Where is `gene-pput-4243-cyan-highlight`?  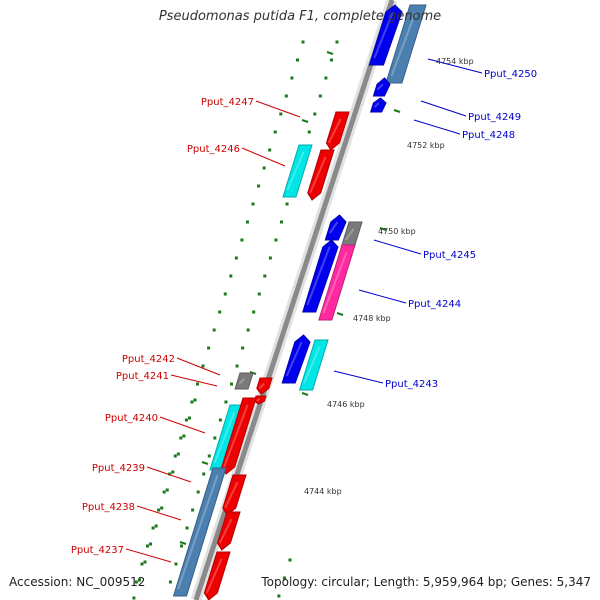 gene-pput-4243-cyan-highlight is located at coordinates (312, 365).